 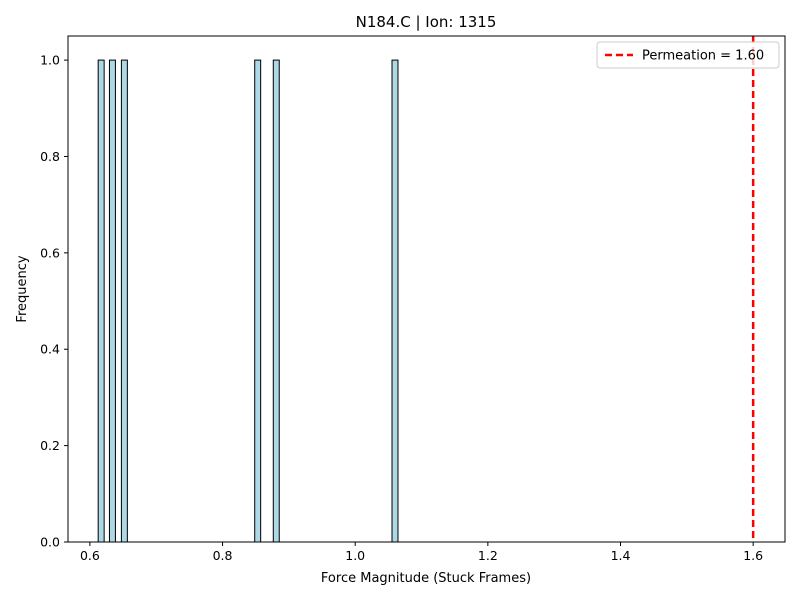 I want to click on y-tick-label-3: 0.4, so click(x=50, y=349).